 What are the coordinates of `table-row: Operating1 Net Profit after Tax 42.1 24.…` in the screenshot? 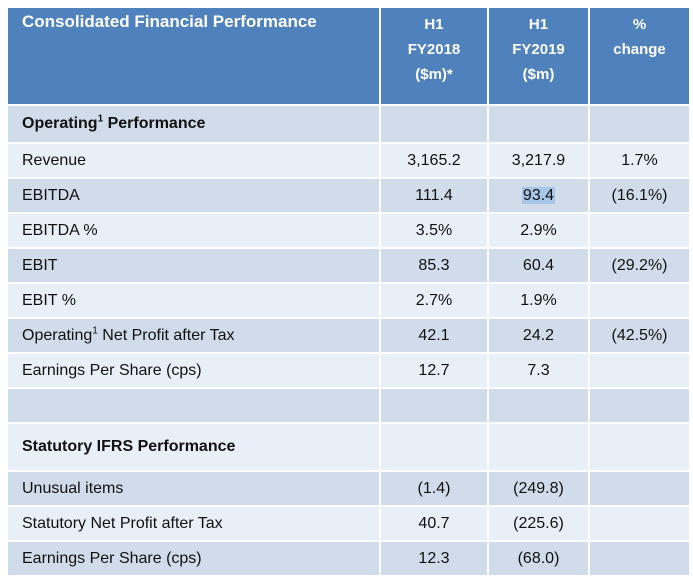 It's located at (348, 335).